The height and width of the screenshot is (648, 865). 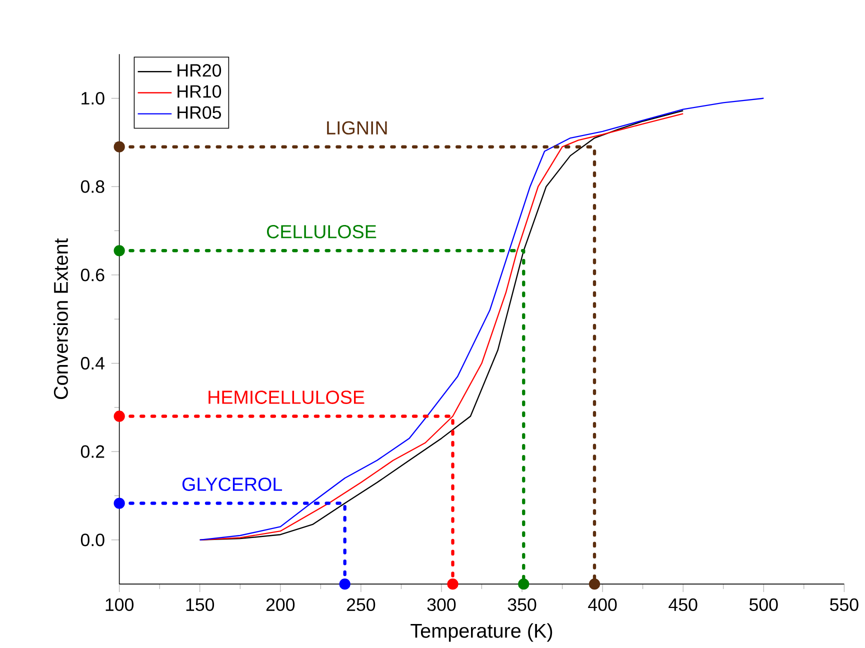 What do you see at coordinates (522, 605) in the screenshot?
I see `x-tick-label: 350` at bounding box center [522, 605].